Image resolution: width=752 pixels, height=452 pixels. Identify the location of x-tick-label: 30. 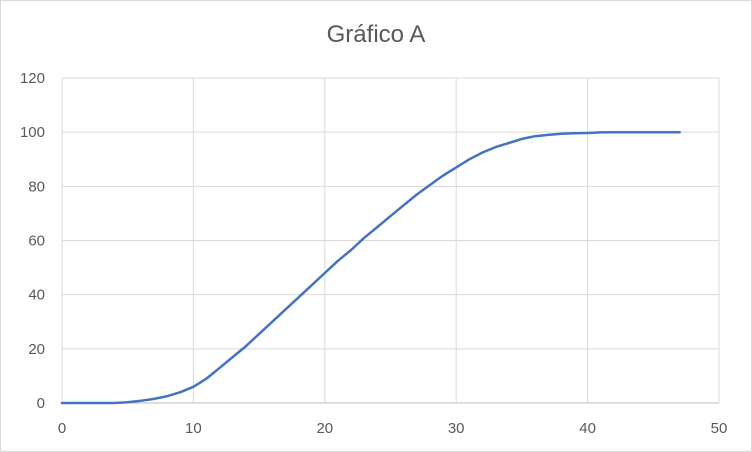
(456, 428).